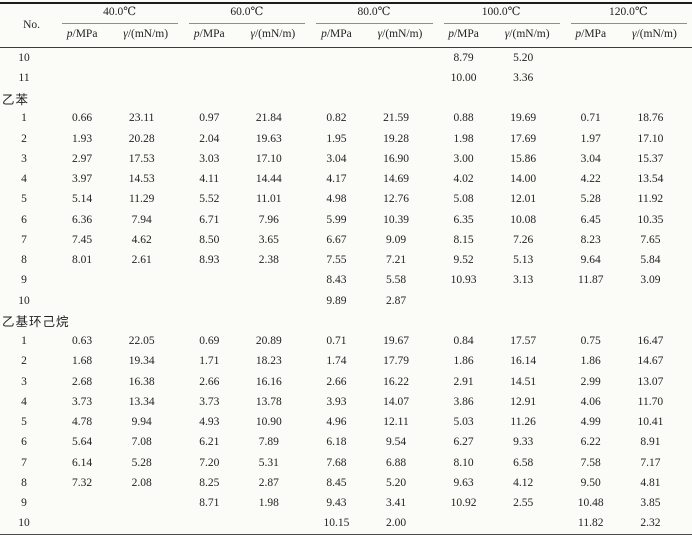 The height and width of the screenshot is (535, 692). Describe the element at coordinates (336, 482) in the screenshot. I see `pressure-value-cell: 8.45` at that location.